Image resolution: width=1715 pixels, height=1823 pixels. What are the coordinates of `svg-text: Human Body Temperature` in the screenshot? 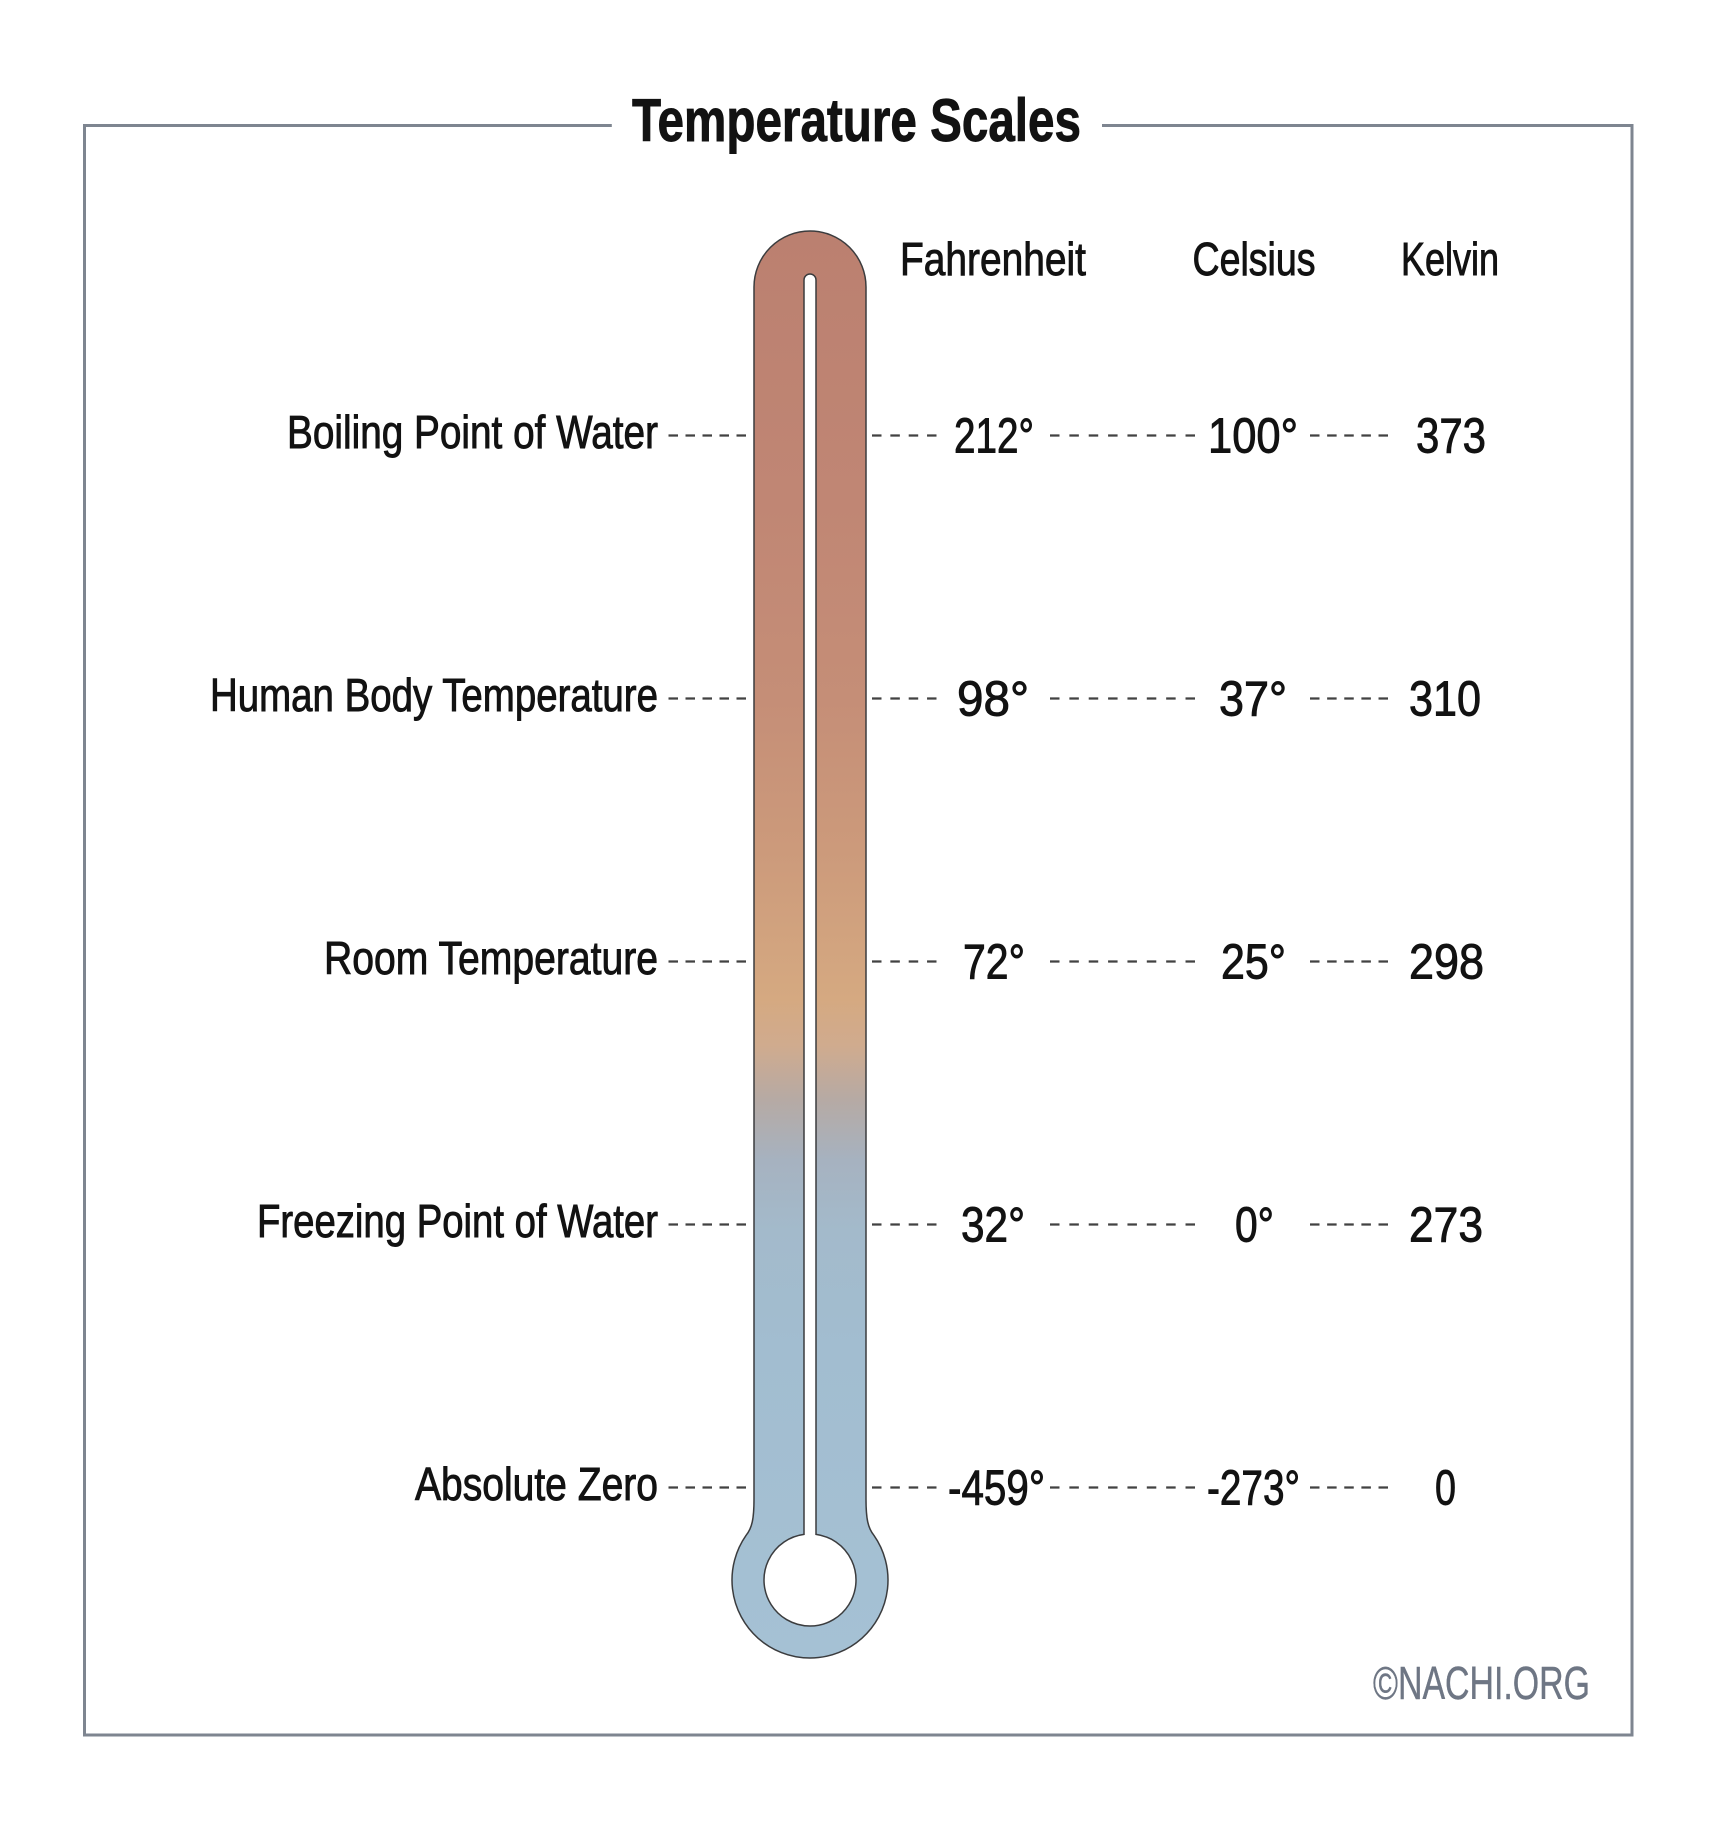 It's located at (434, 695).